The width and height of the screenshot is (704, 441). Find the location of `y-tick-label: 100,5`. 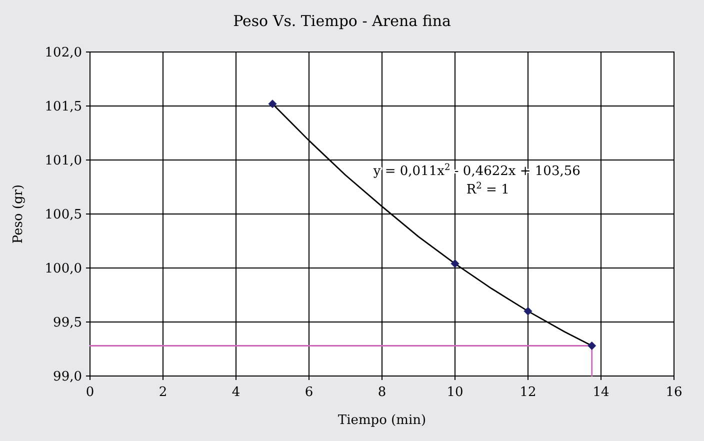

y-tick-label: 100,5 is located at coordinates (63, 215).